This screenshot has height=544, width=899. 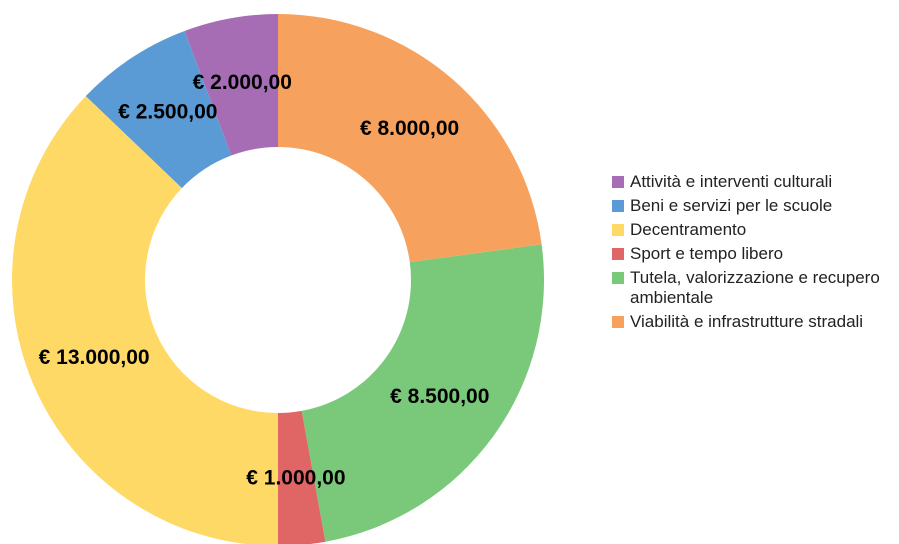 What do you see at coordinates (167, 112) in the screenshot?
I see `value-label: € 2.500,00` at bounding box center [167, 112].